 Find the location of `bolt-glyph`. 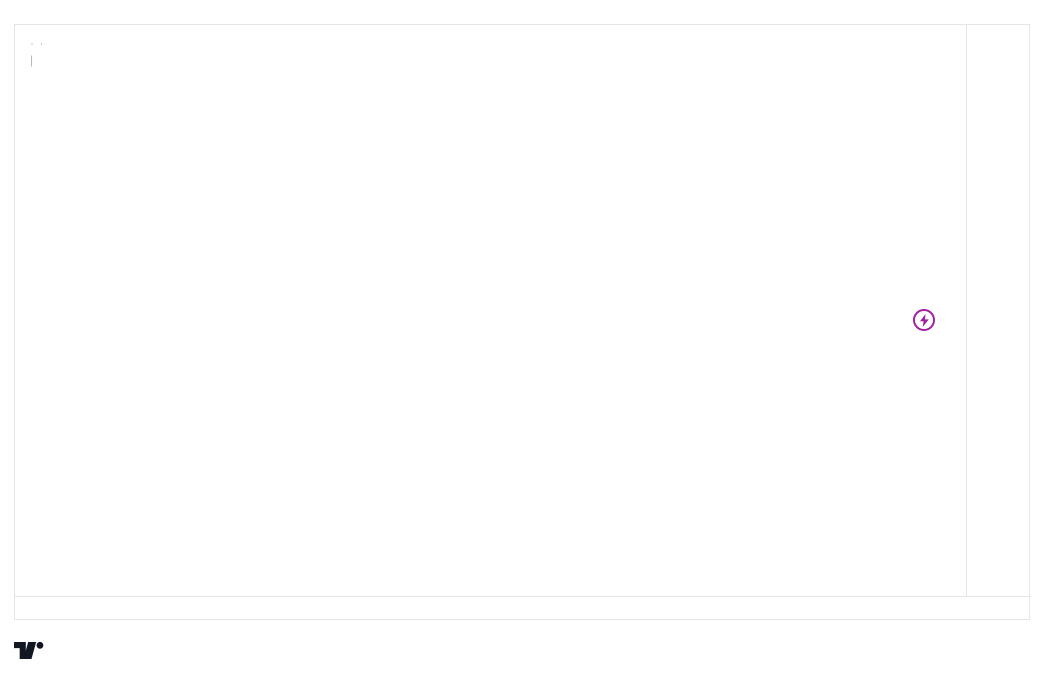

bolt-glyph is located at coordinates (924, 320).